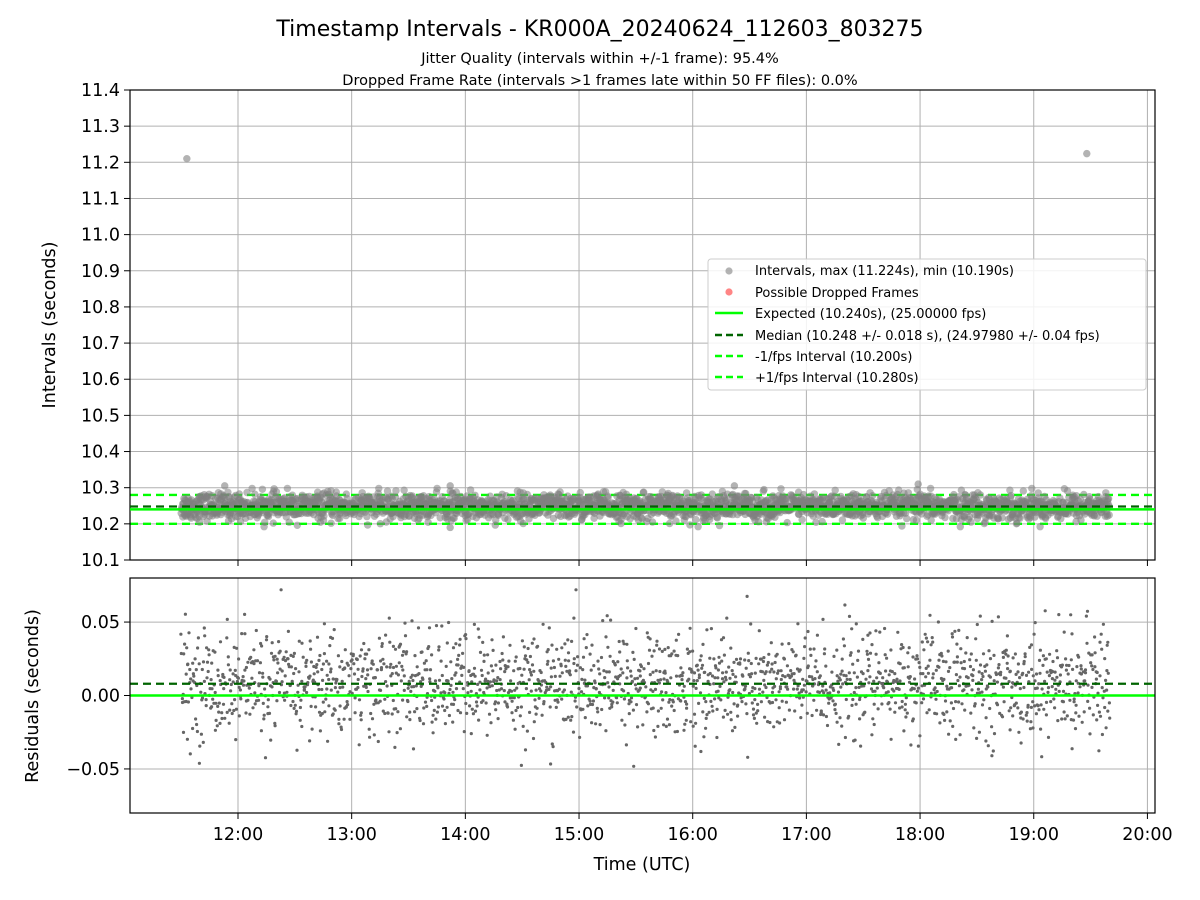  What do you see at coordinates (100, 199) in the screenshot?
I see `intervals-y-tick-label: 11.1` at bounding box center [100, 199].